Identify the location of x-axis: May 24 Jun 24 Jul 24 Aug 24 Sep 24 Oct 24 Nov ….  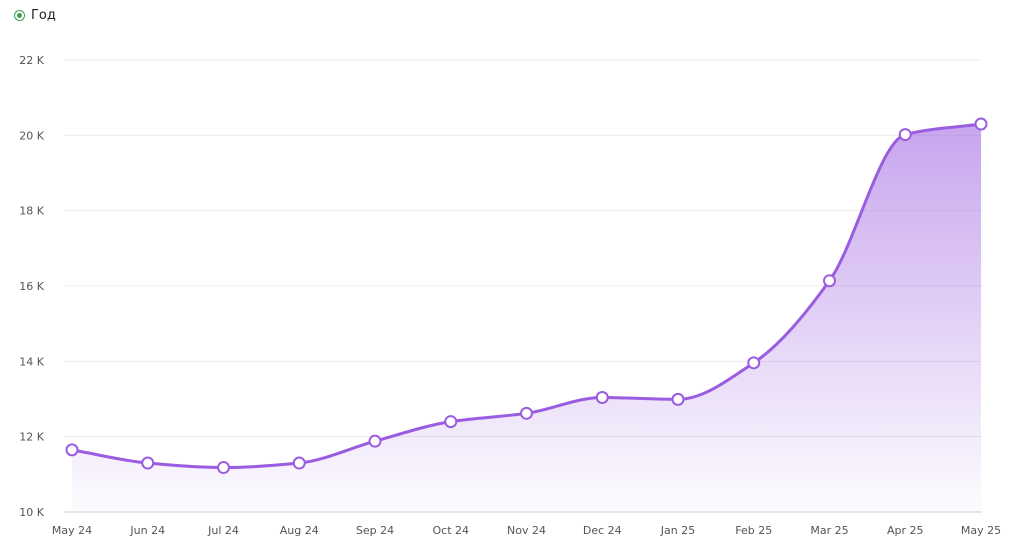
(526, 530).